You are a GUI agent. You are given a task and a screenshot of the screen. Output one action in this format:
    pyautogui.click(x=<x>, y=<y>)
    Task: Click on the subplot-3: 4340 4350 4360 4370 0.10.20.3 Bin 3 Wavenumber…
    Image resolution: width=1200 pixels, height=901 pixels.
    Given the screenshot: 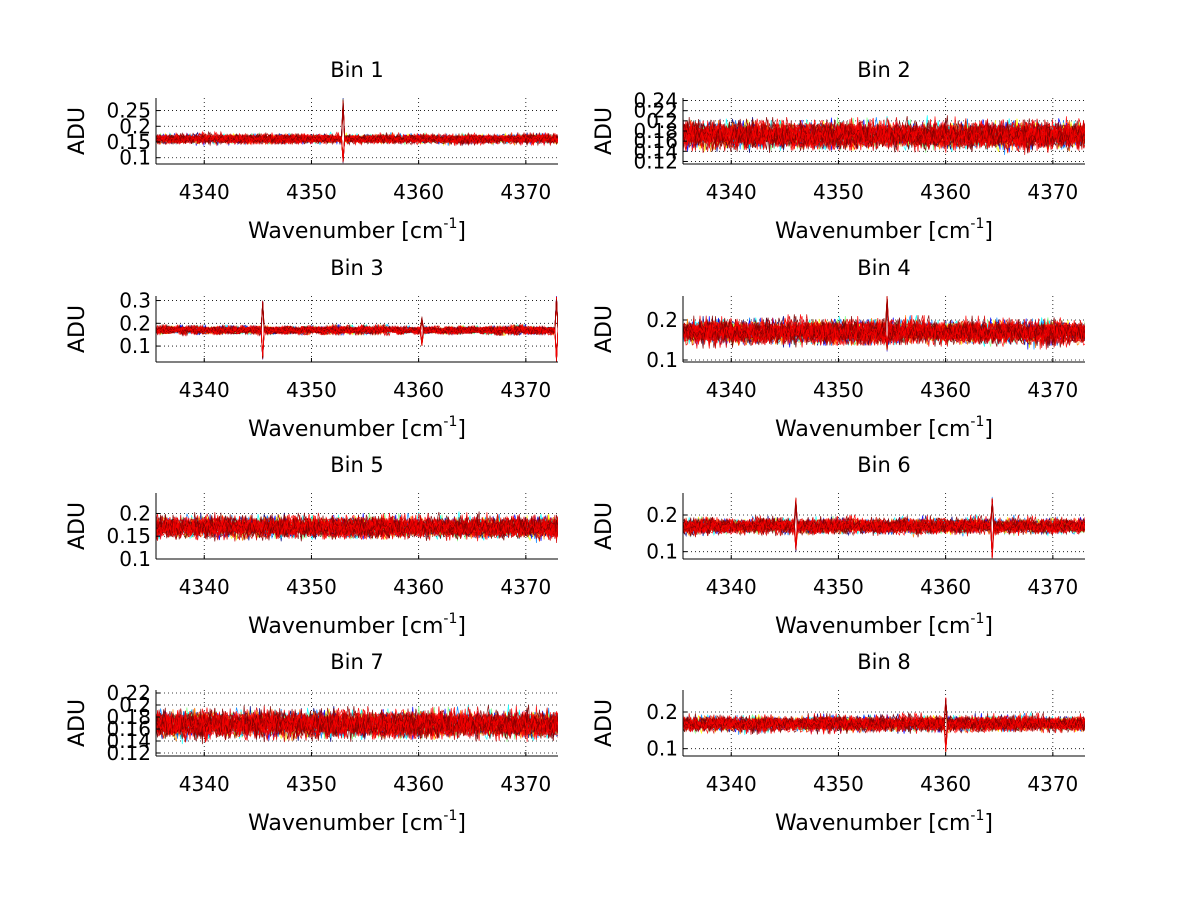 What is the action you would take?
    pyautogui.click(x=311, y=349)
    